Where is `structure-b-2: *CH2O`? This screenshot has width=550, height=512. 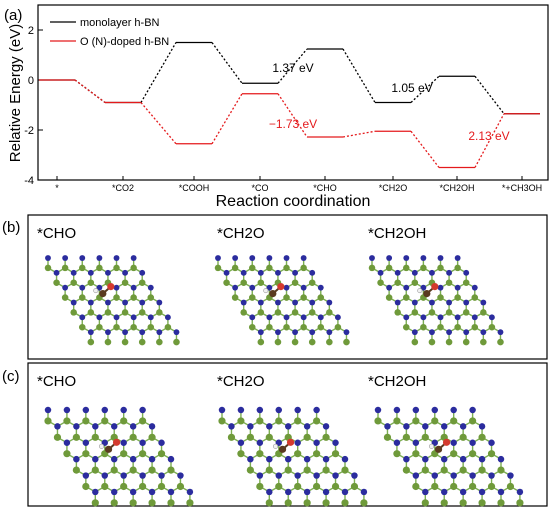 structure-b-2: *CH2O is located at coordinates (282, 285).